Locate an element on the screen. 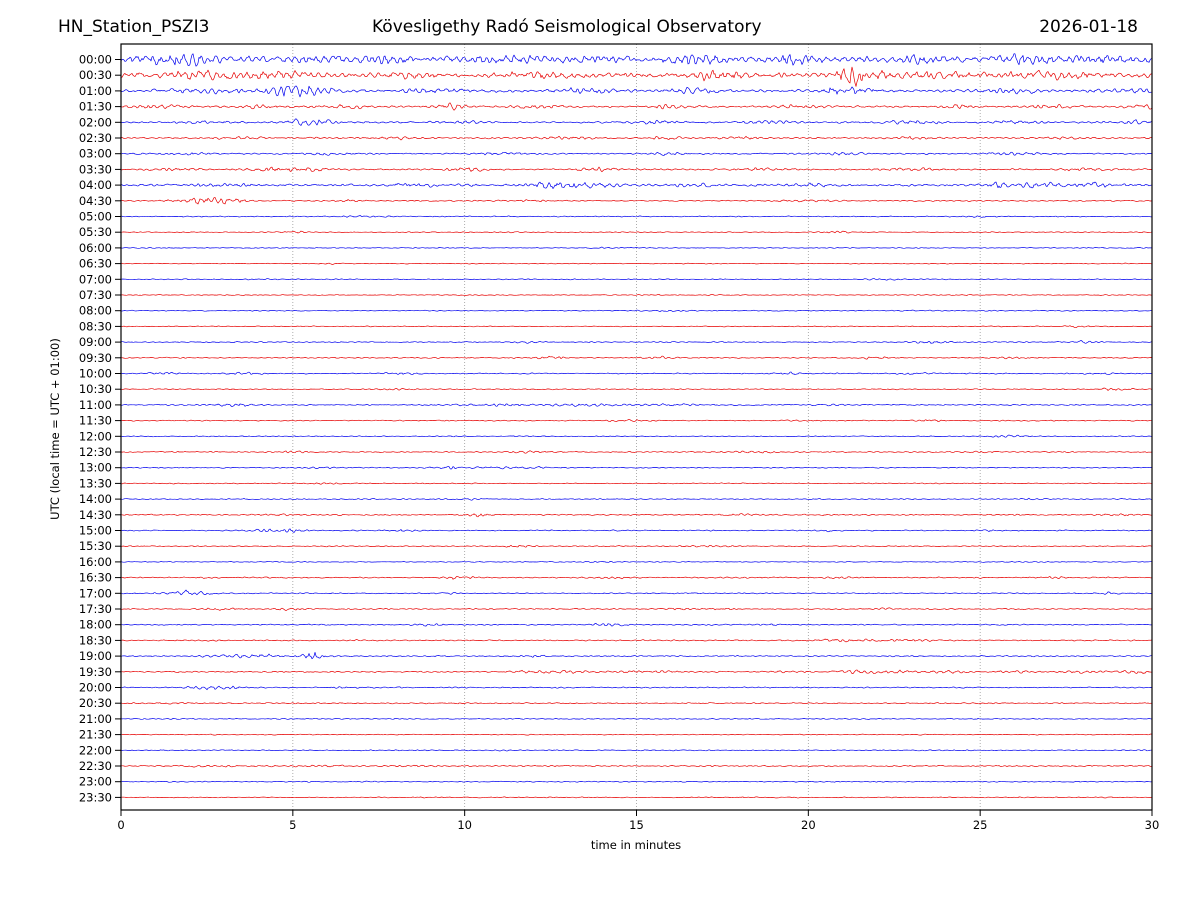  station-title: HN_Station_PSZI3 is located at coordinates (134, 27).